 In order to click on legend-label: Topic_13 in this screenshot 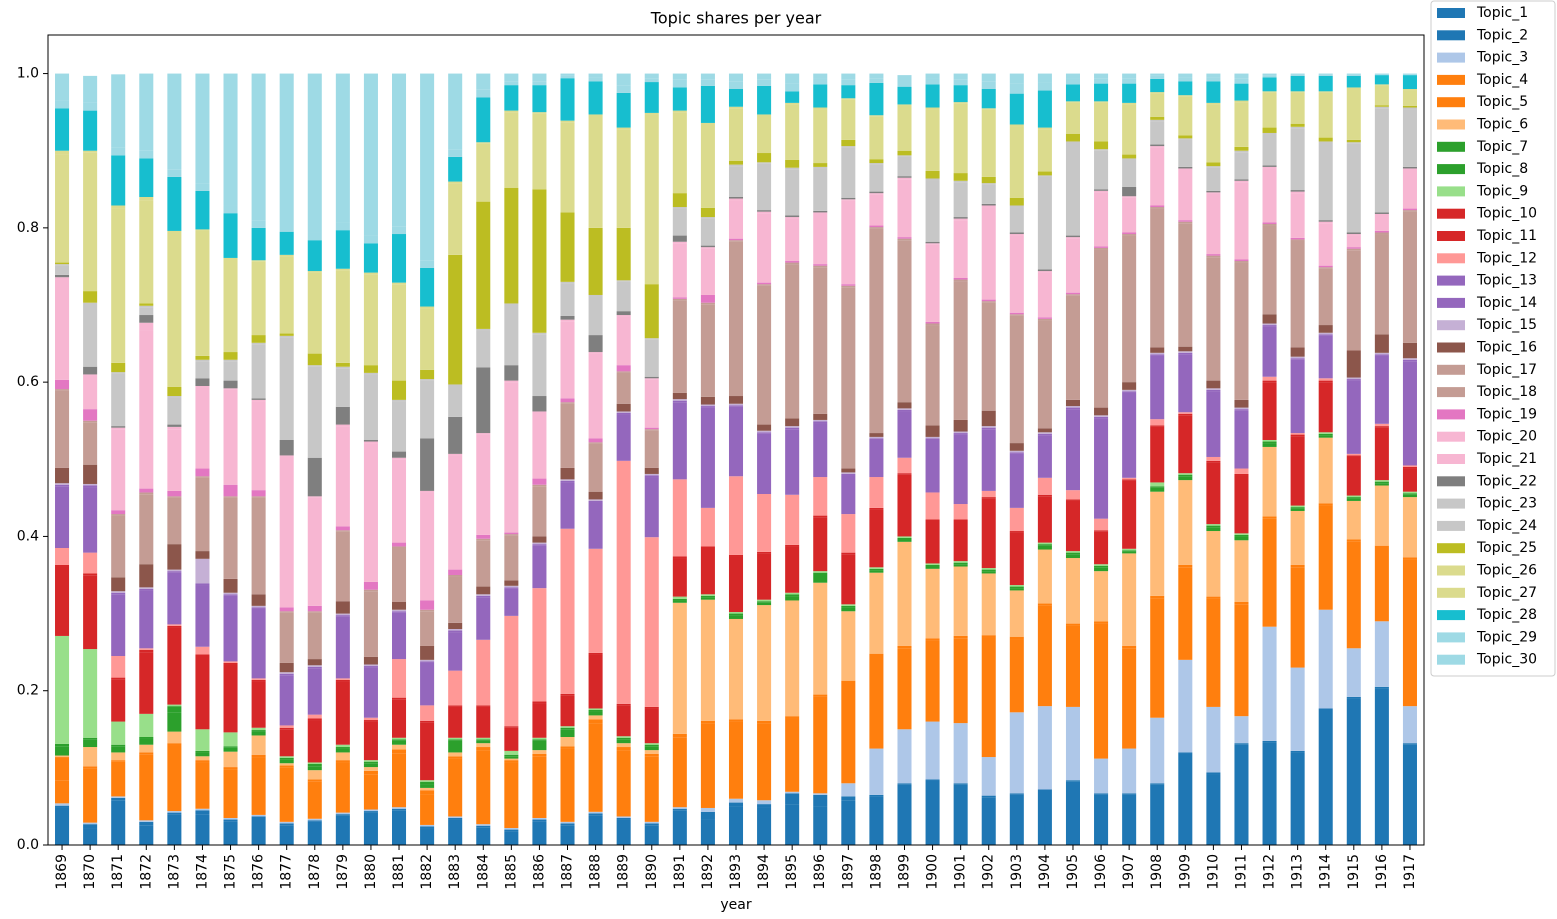, I will do `click(1506, 281)`.